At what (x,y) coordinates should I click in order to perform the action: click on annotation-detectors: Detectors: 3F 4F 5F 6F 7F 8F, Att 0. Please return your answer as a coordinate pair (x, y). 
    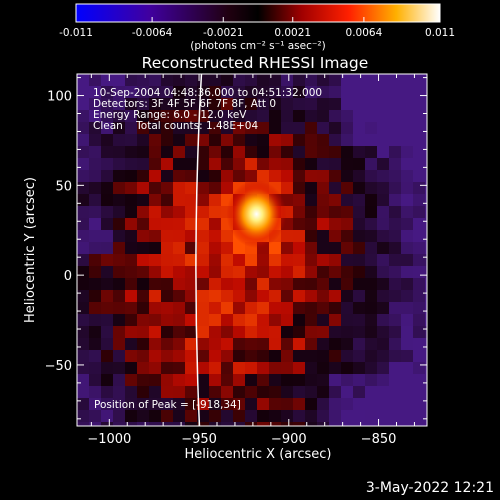
    Looking at the image, I should click on (184, 104).